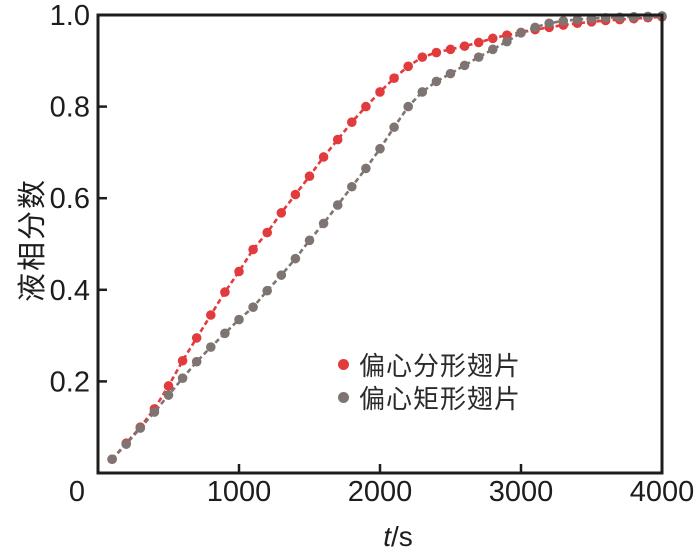  What do you see at coordinates (440, 365) in the screenshot?
I see `legend-label: 偏心分形翅片` at bounding box center [440, 365].